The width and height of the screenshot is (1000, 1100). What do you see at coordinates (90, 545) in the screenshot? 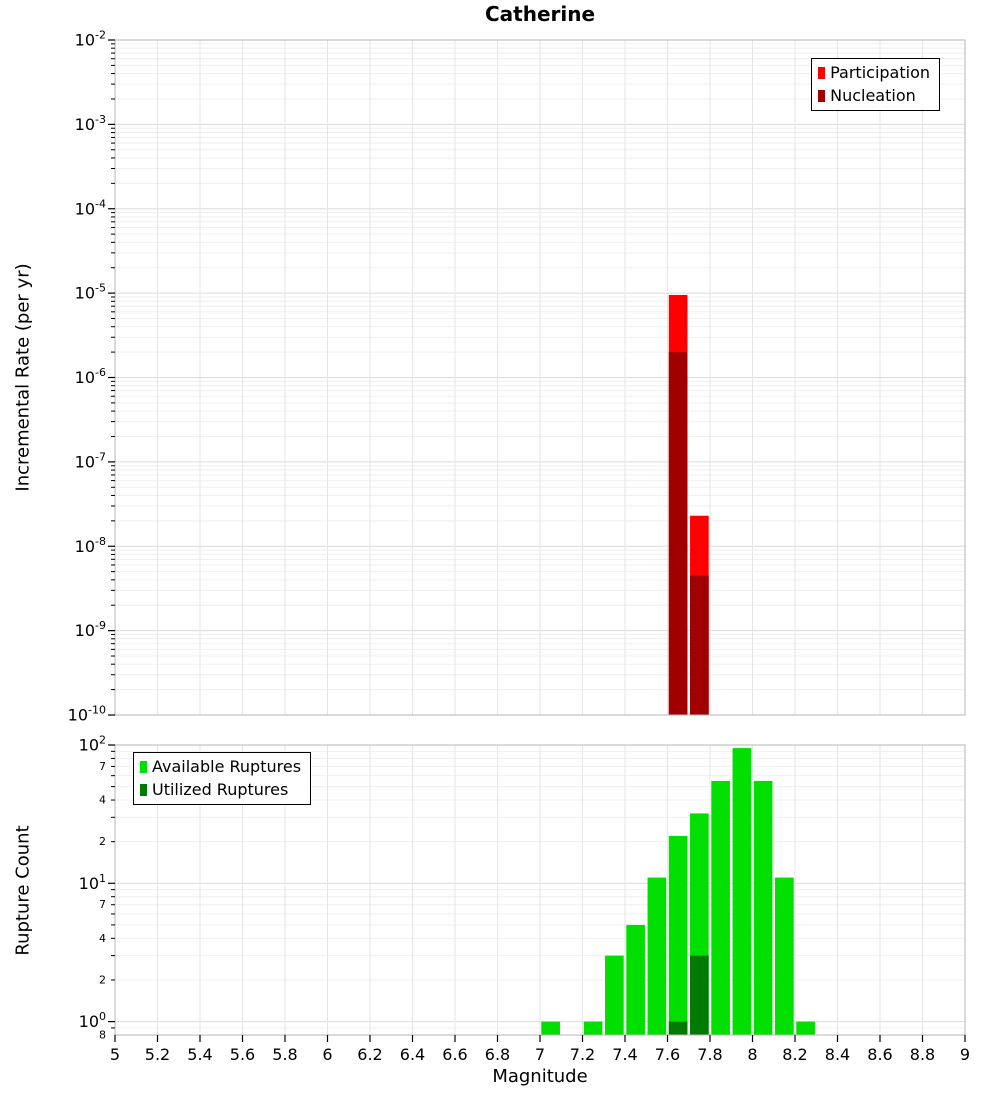
I see `svg-text: 10⁻⁸` at bounding box center [90, 545].